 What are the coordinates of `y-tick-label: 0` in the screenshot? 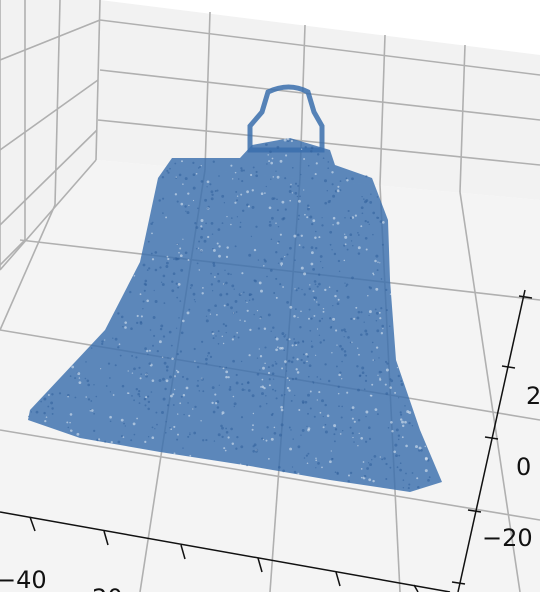 It's located at (523, 467).